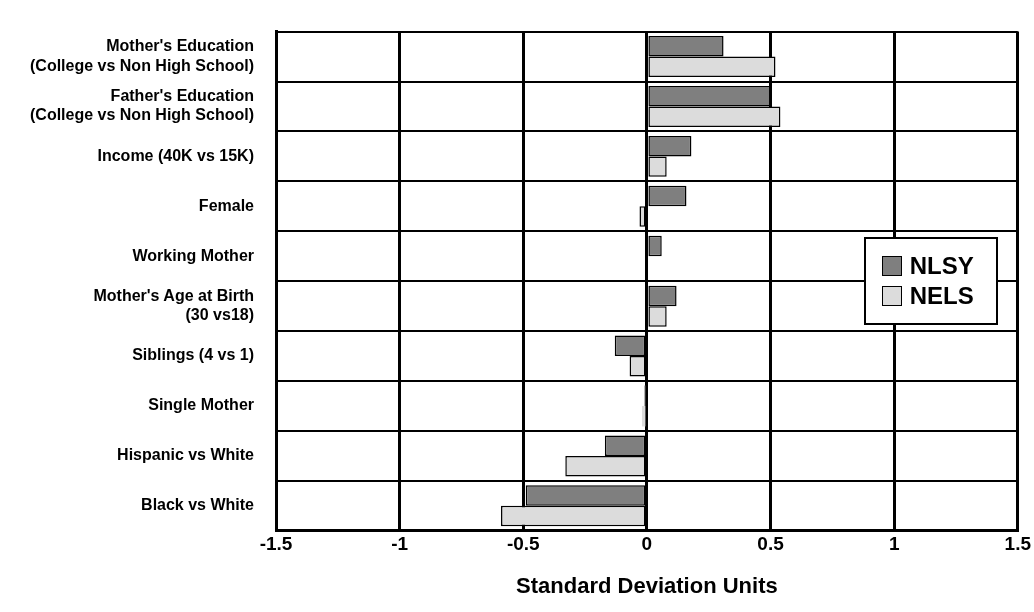  What do you see at coordinates (193, 255) in the screenshot?
I see `y-tick-label: Working Mother` at bounding box center [193, 255].